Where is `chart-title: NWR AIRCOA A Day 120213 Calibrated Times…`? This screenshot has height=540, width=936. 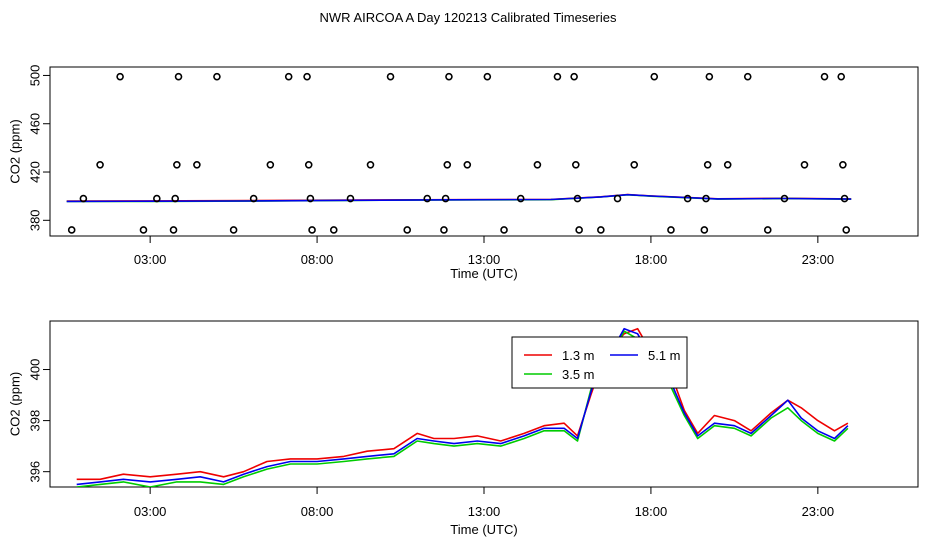 chart-title: NWR AIRCOA A Day 120213 Calibrated Times… is located at coordinates (468, 17).